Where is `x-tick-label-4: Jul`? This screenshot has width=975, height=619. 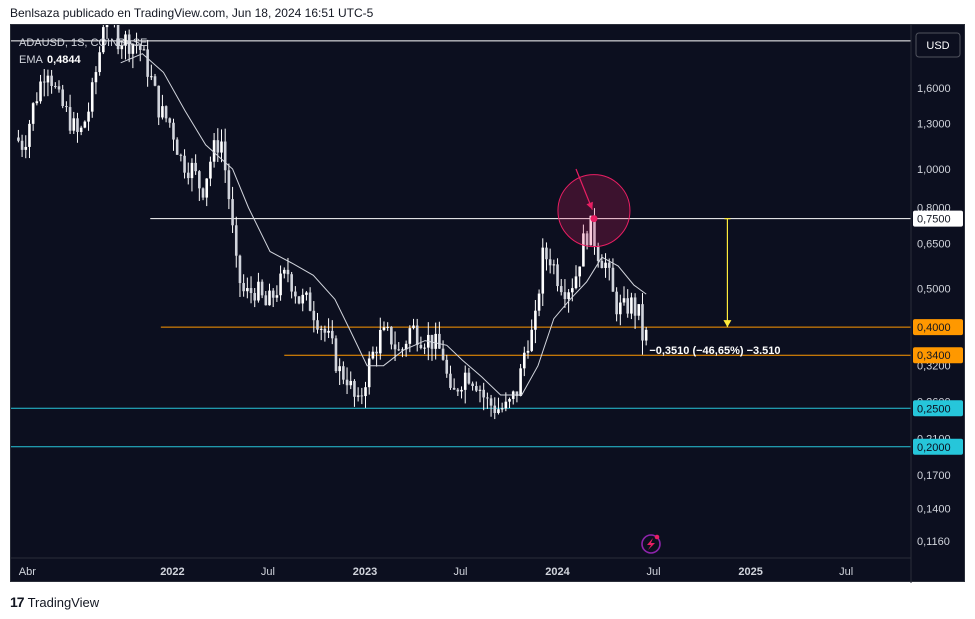
x-tick-label-4: Jul is located at coordinates (460, 572).